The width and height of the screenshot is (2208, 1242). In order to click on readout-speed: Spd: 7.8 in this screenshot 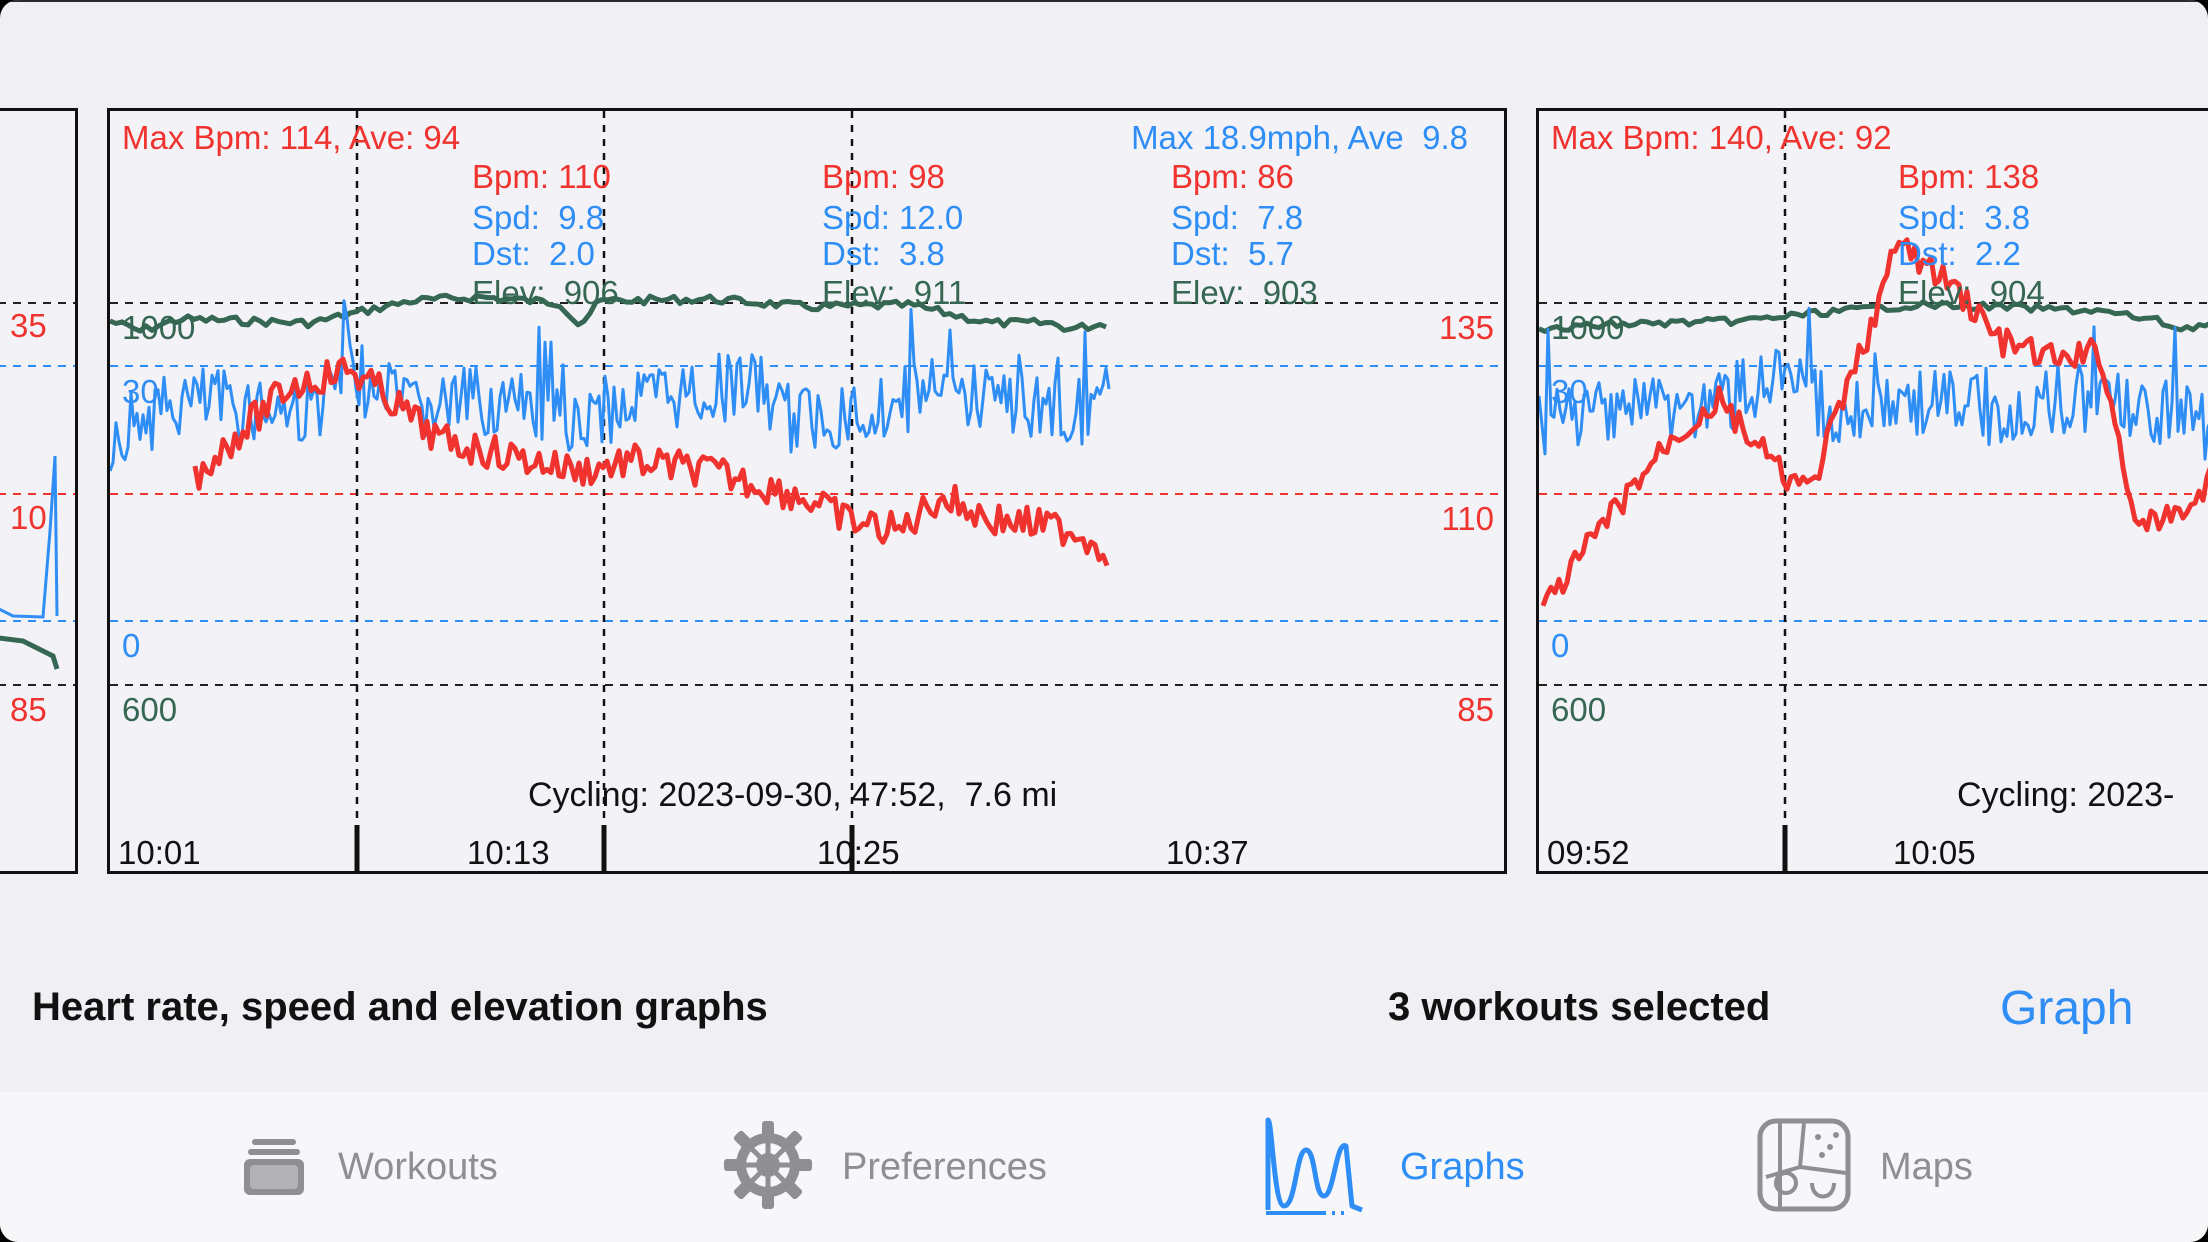, I will do `click(1237, 217)`.